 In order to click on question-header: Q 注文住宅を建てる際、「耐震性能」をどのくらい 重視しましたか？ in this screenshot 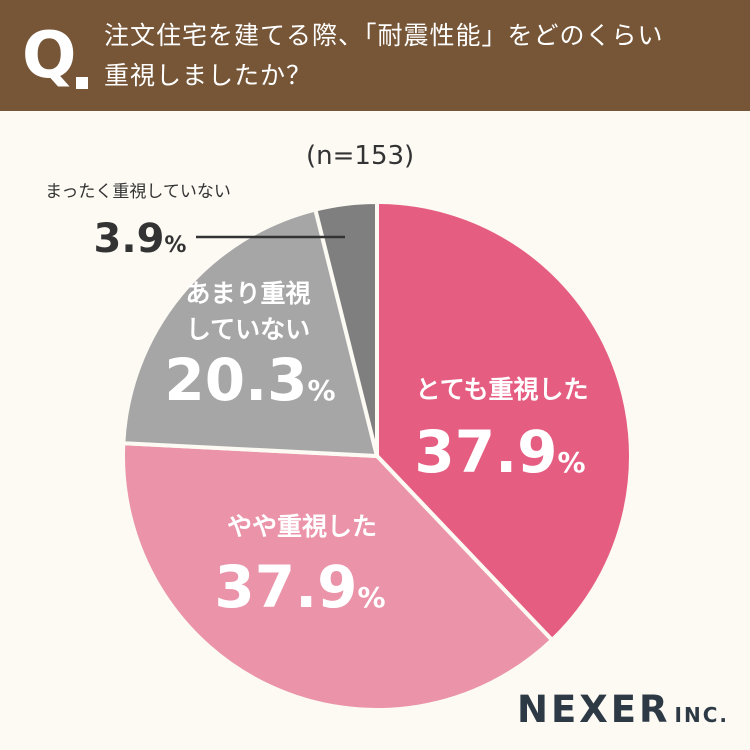, I will do `click(375, 55)`.